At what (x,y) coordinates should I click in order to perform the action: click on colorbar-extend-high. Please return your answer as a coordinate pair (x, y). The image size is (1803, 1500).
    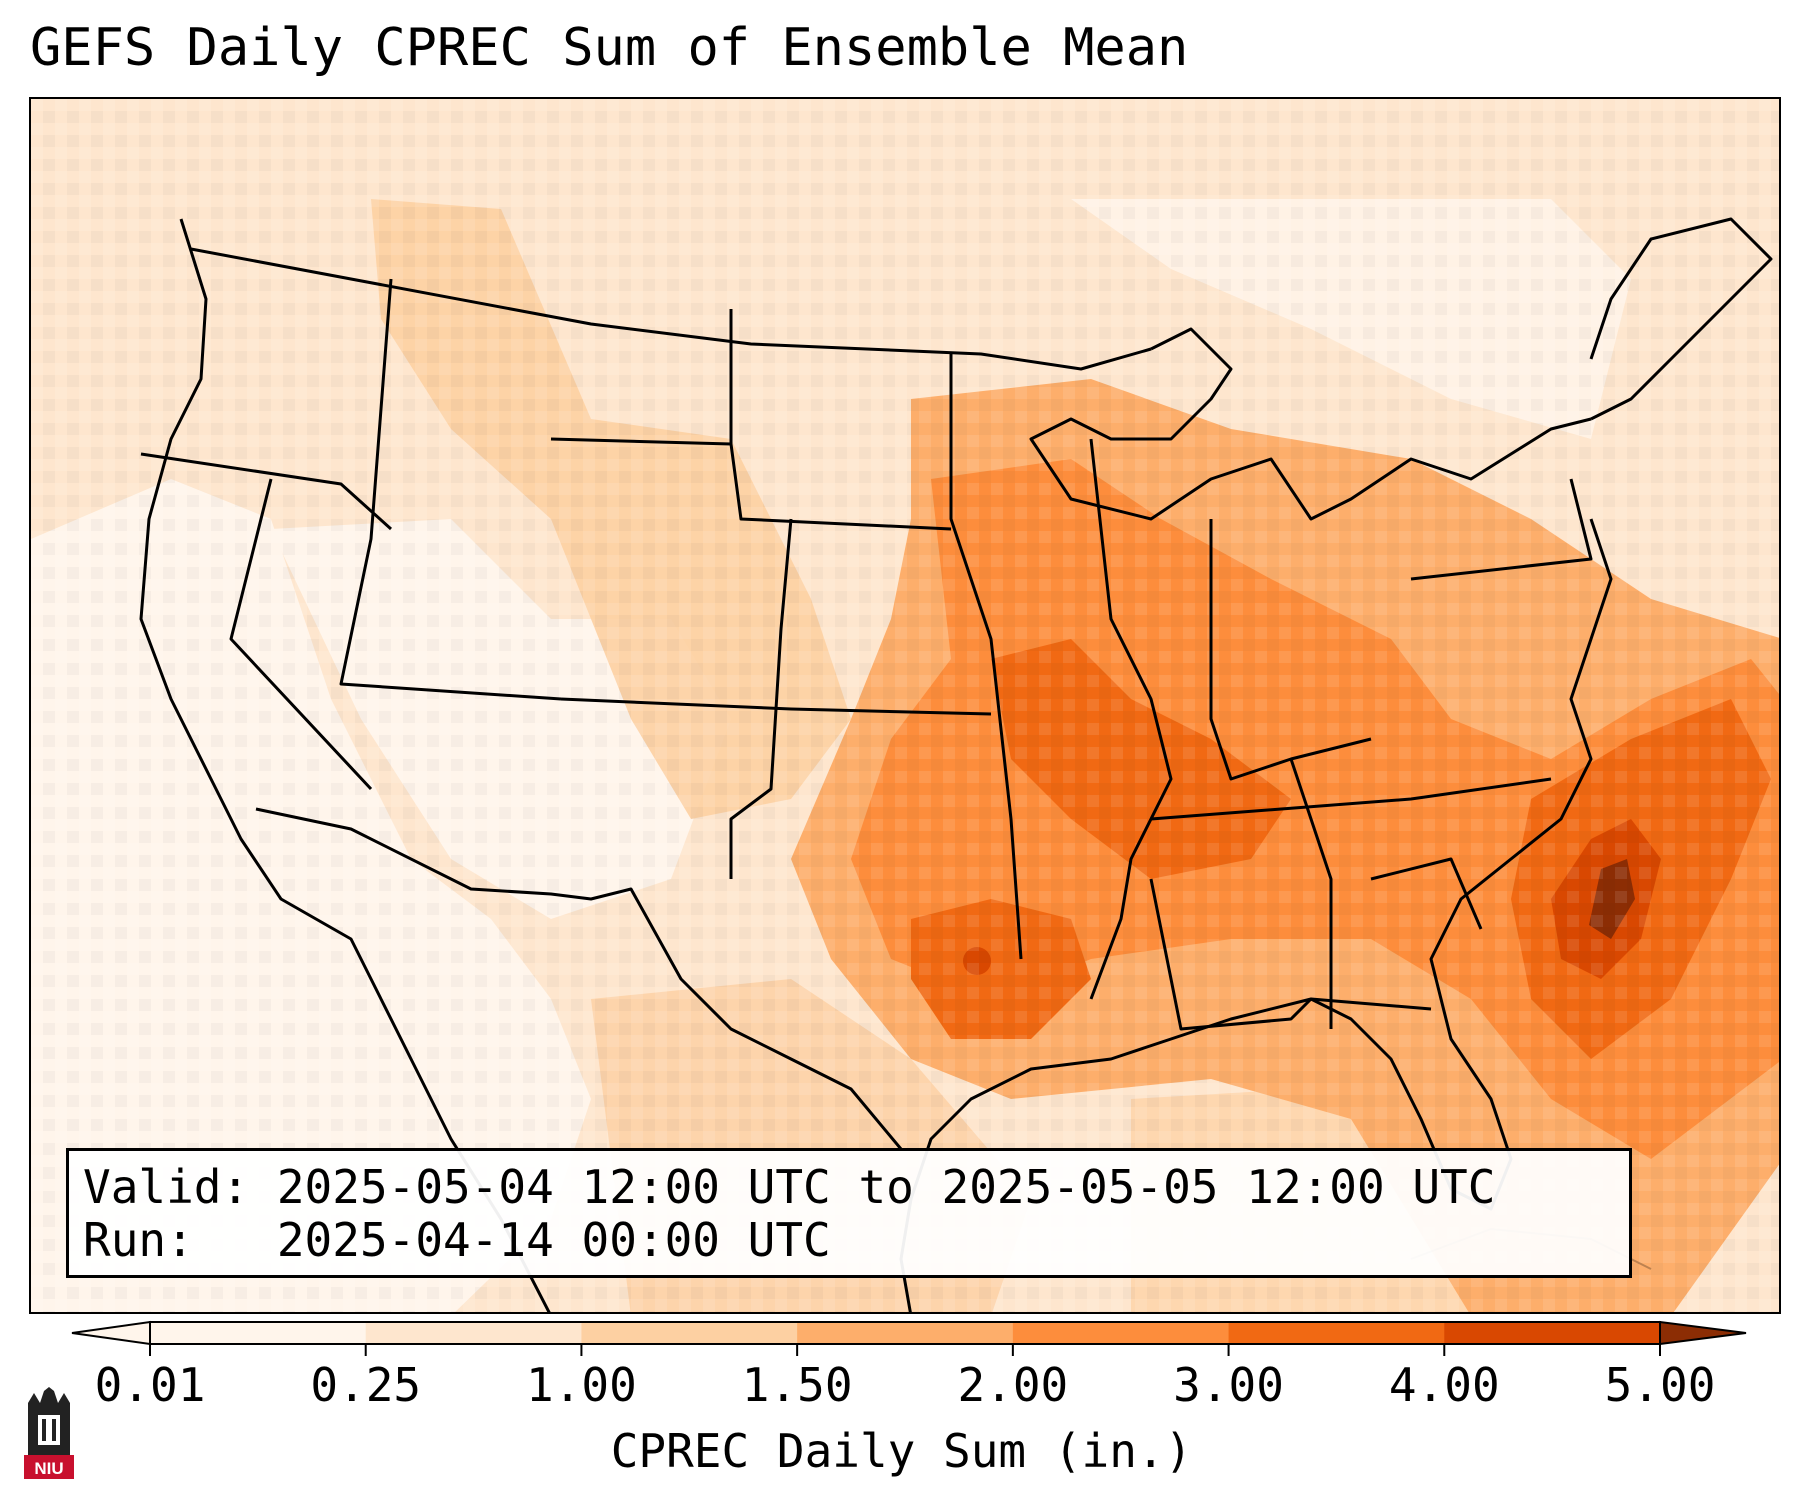
    Looking at the image, I should click on (1703, 1333).